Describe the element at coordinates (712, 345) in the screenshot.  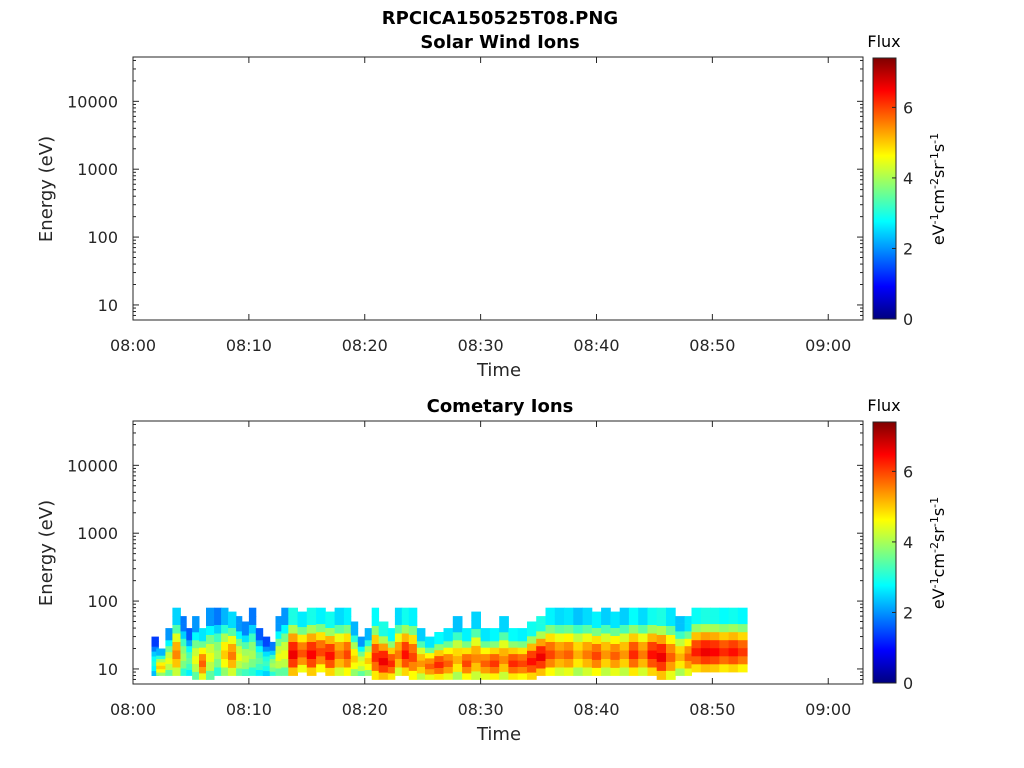
I see `x-tick-label: 08:50` at that location.